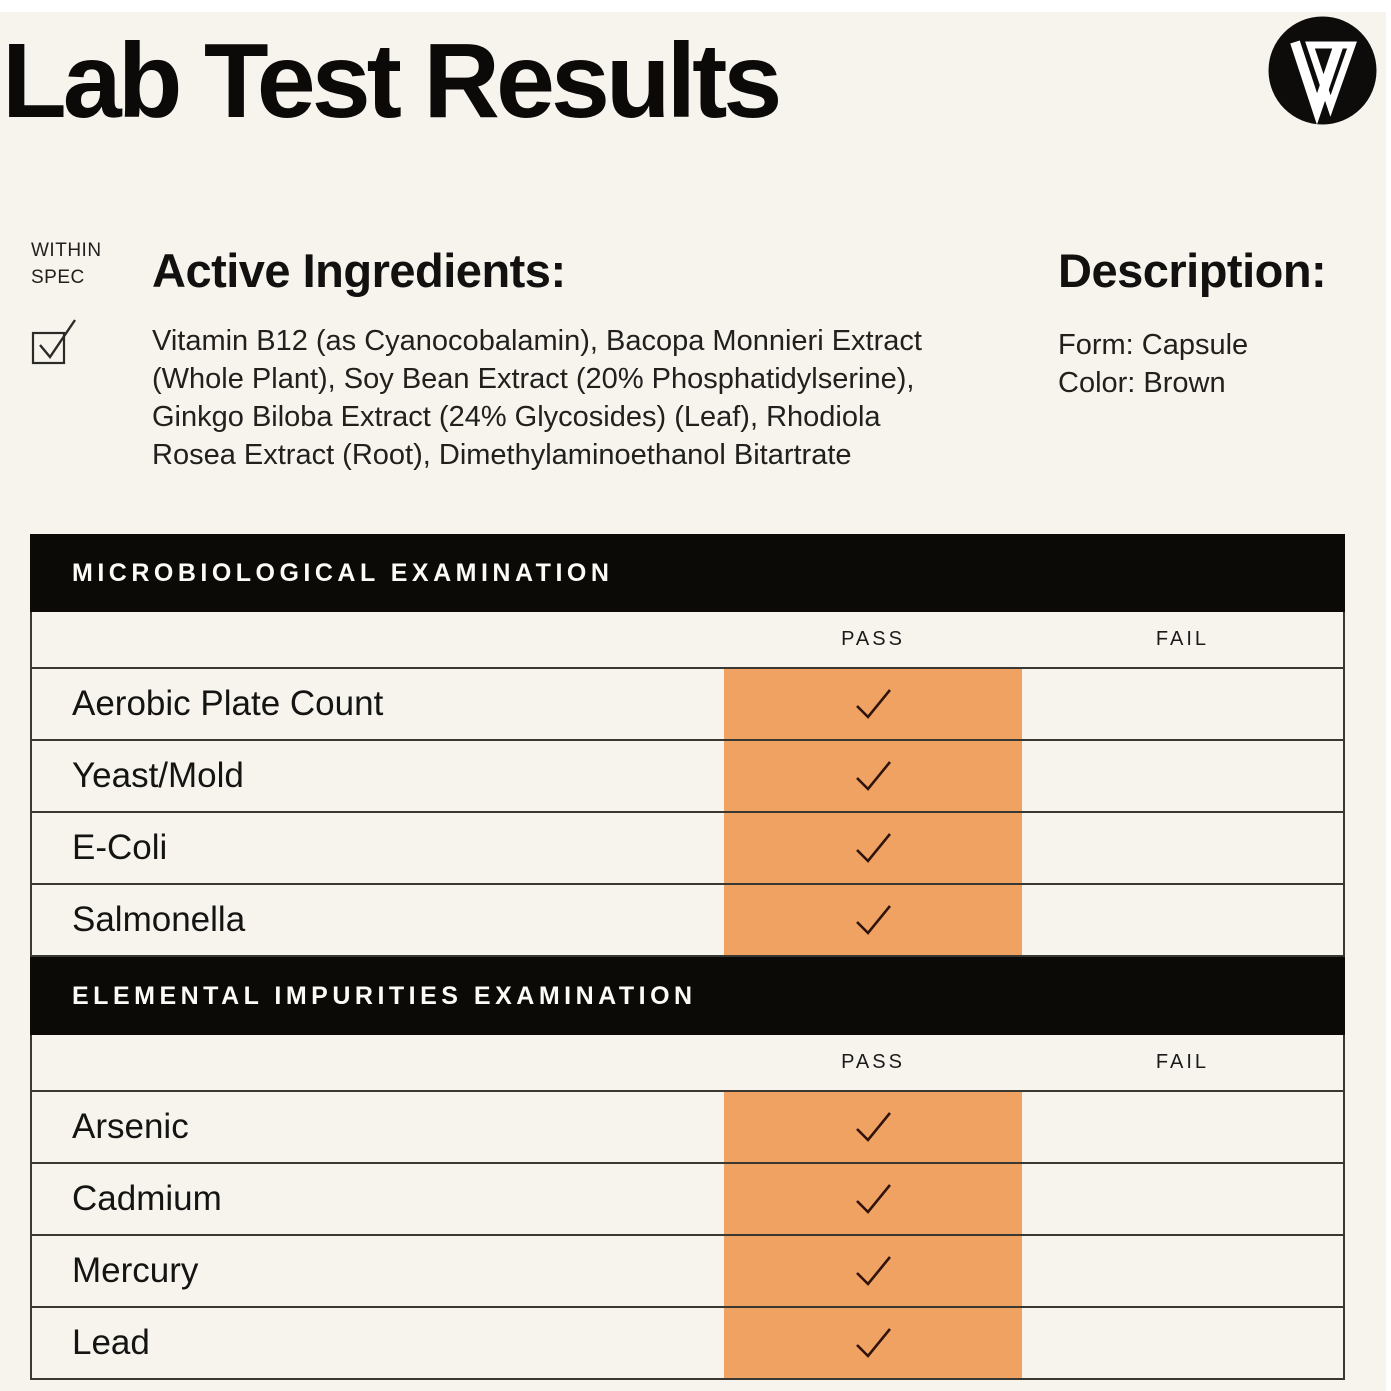  I want to click on description-form: Form: Capsule, so click(1153, 345).